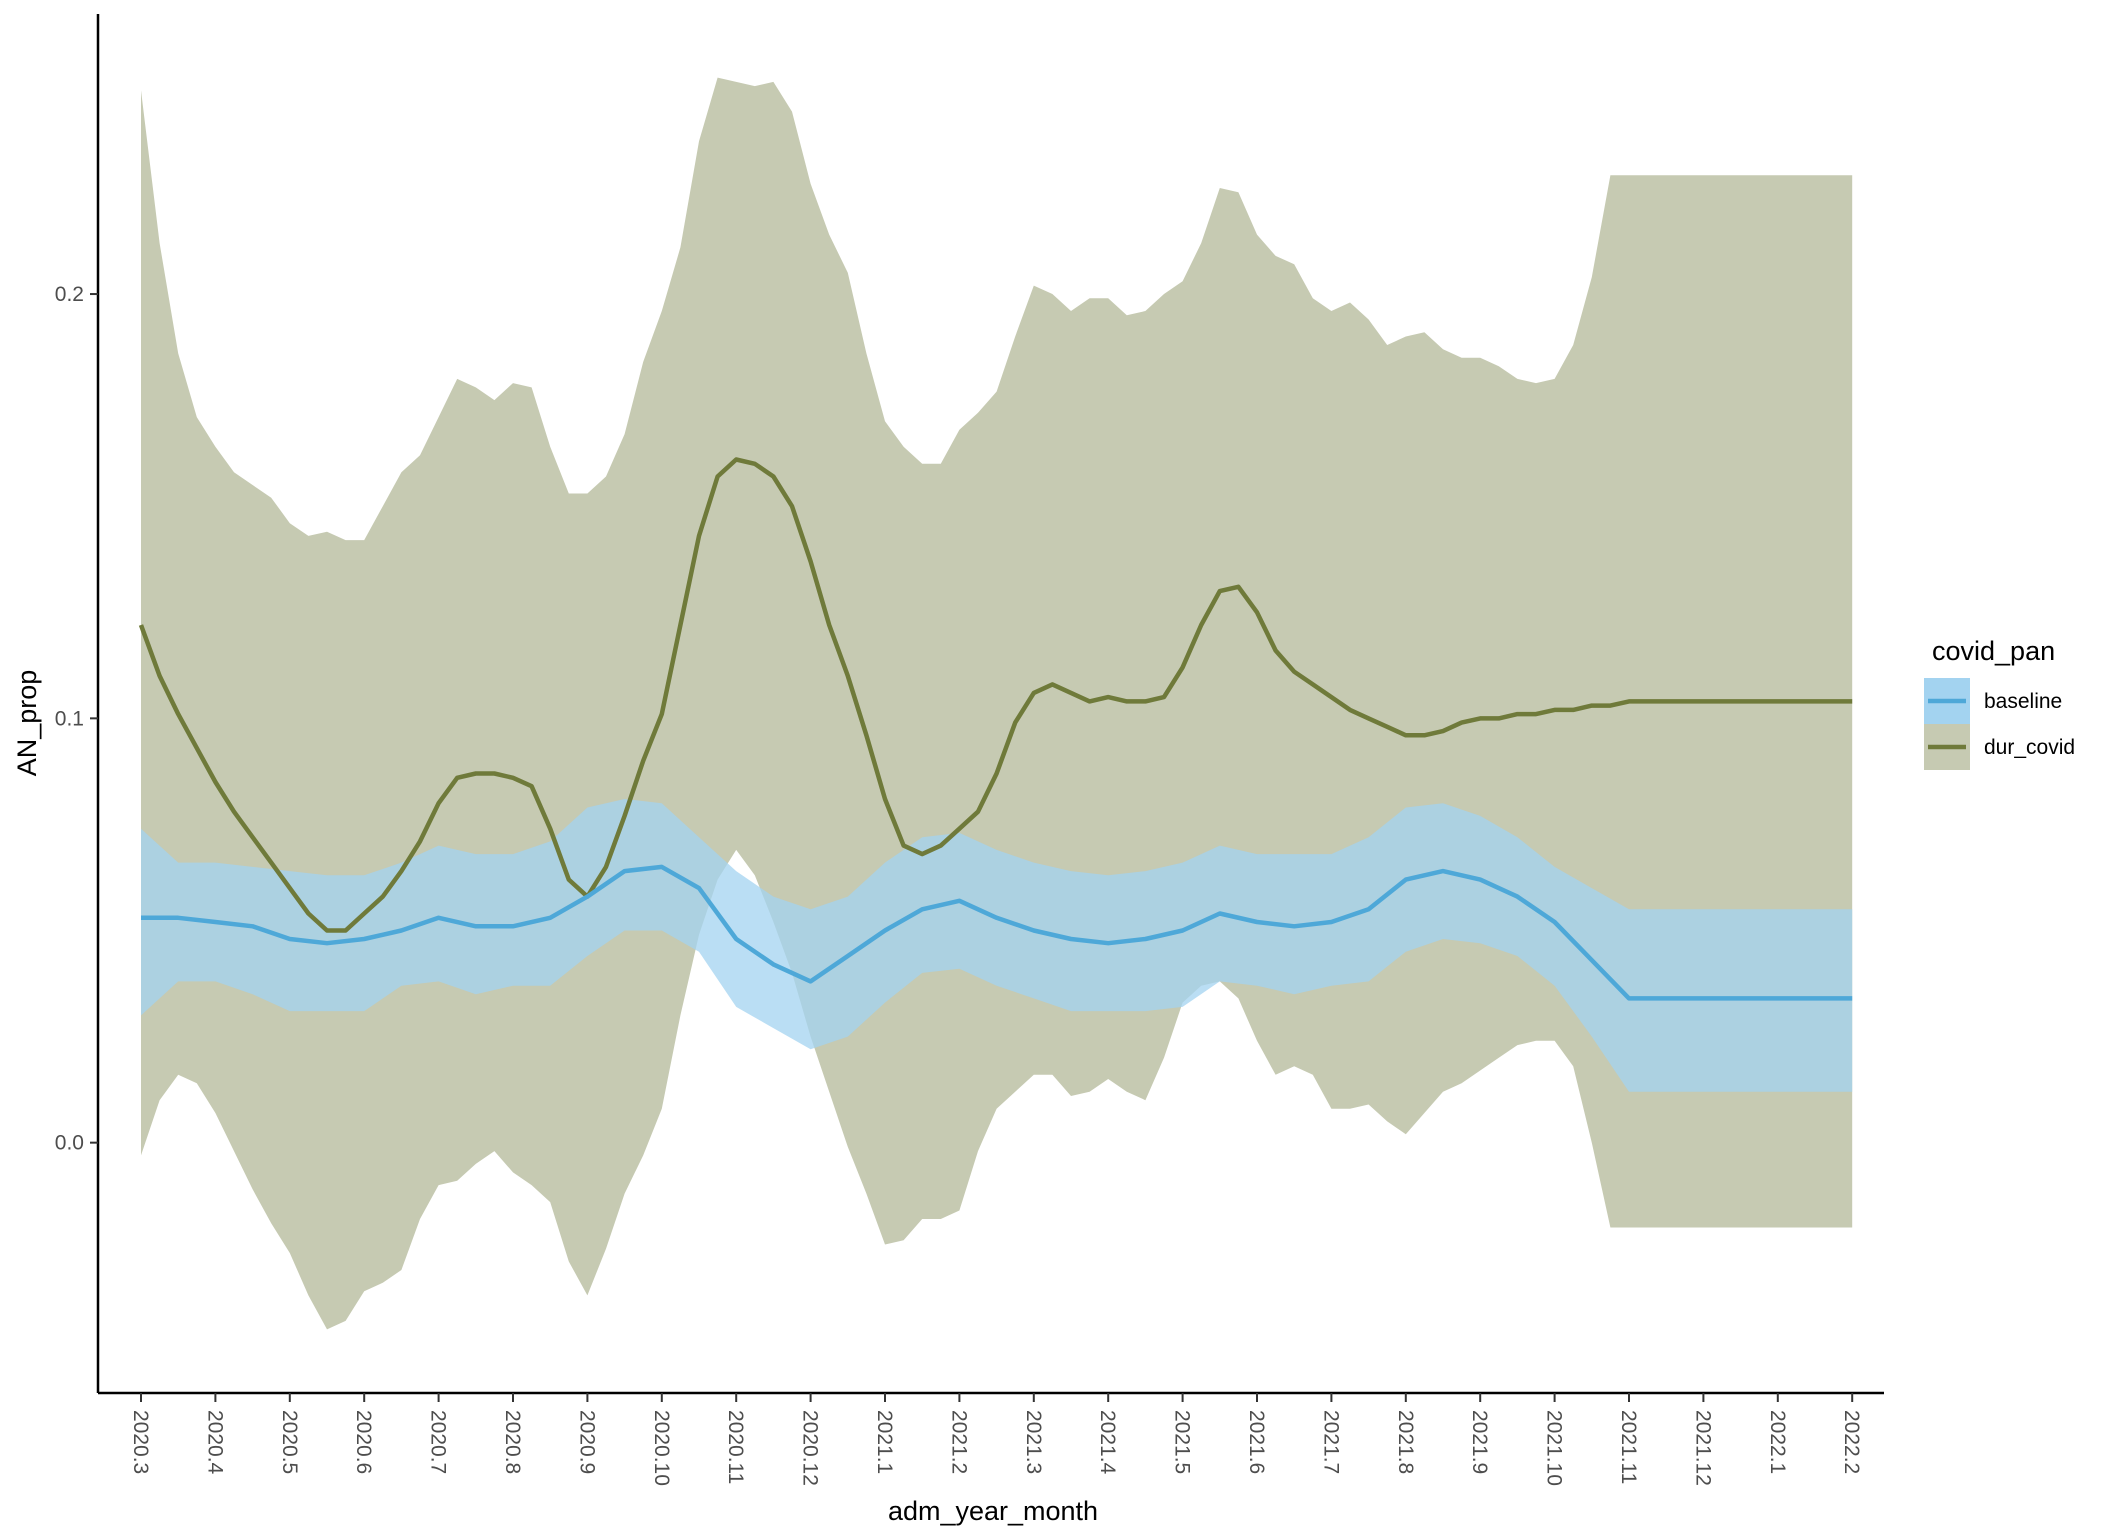  Describe the element at coordinates (1330, 1442) in the screenshot. I see `x-tick-label: 2021.7` at that location.